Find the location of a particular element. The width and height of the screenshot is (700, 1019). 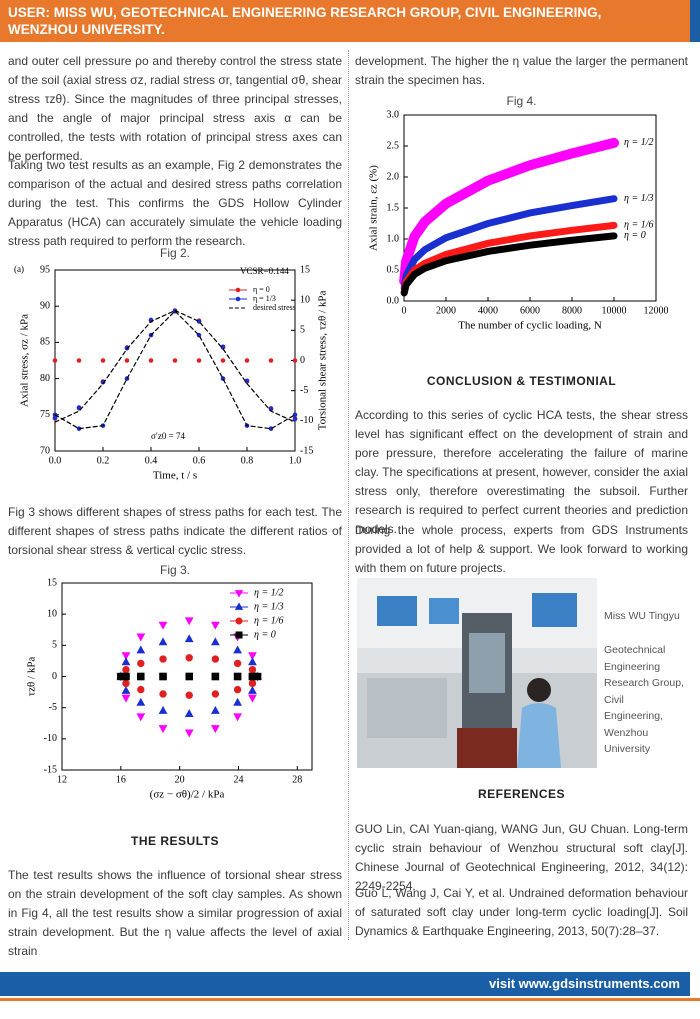

x-tick-label: 1.0 is located at coordinates (295, 460).